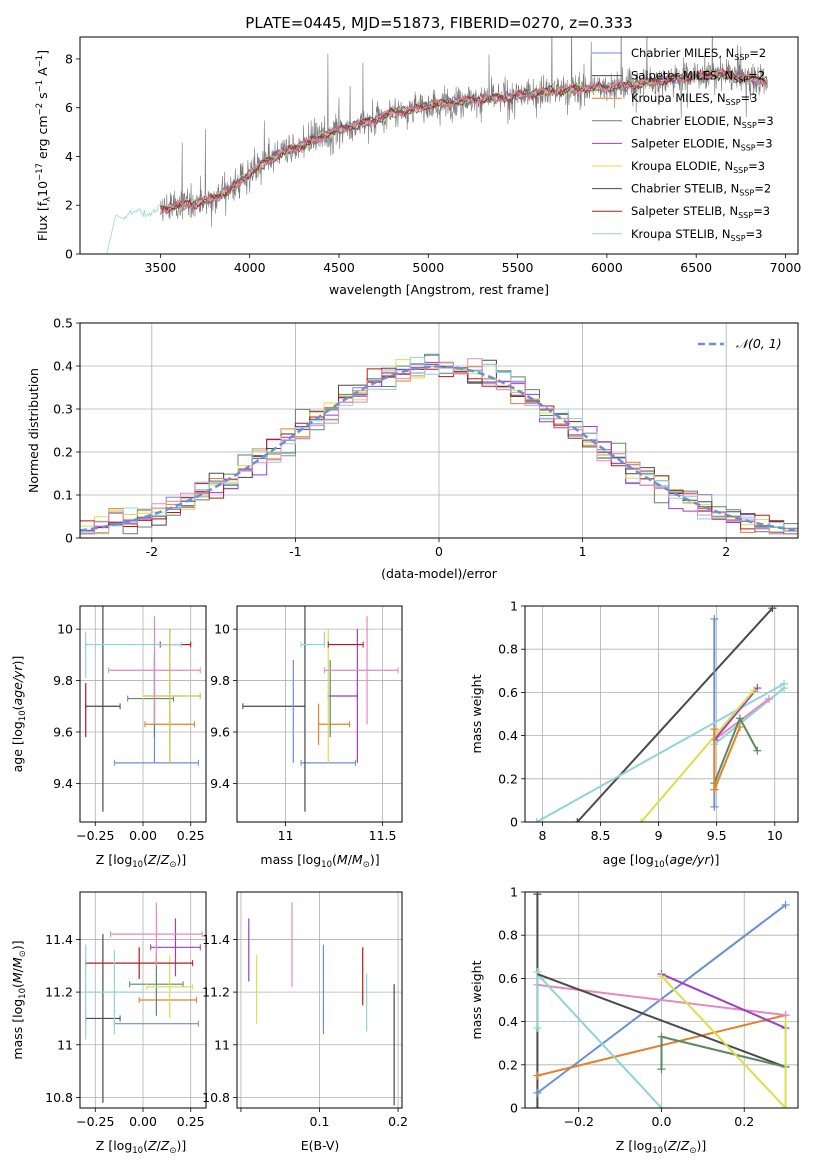  Describe the element at coordinates (659, 835) in the screenshot. I see `x-tick-label: 9` at that location.